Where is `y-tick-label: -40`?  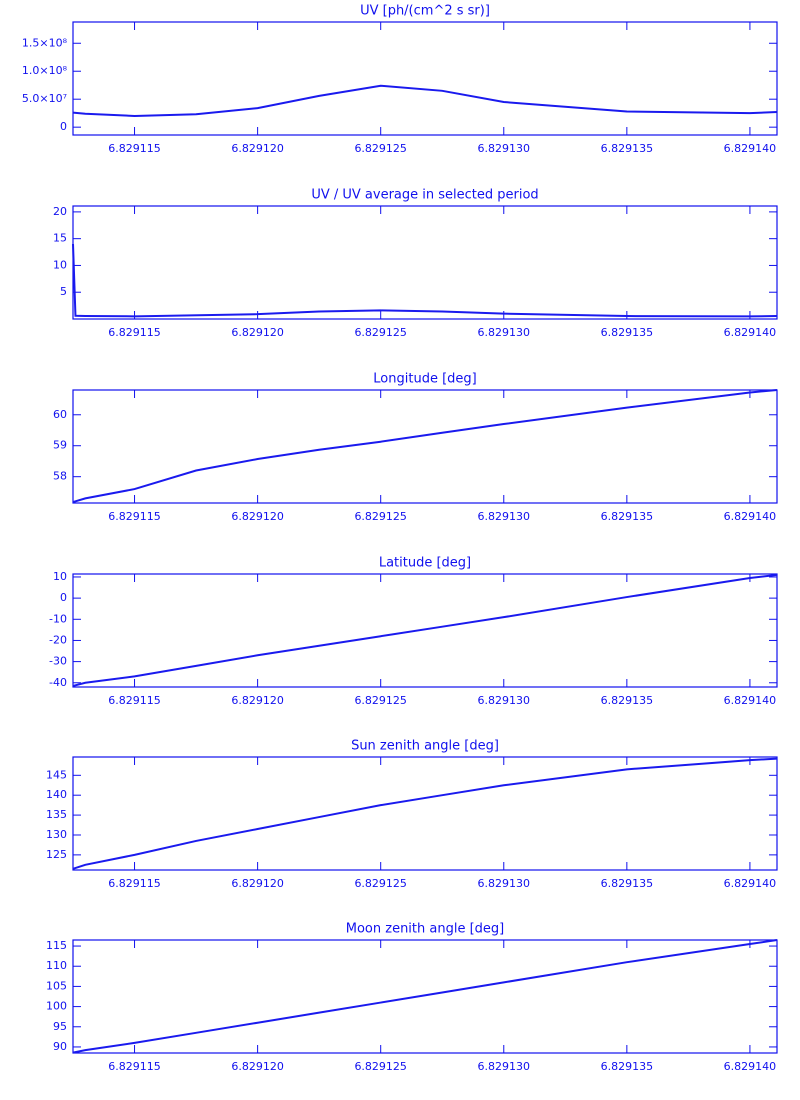
y-tick-label: -40 is located at coordinates (58, 682).